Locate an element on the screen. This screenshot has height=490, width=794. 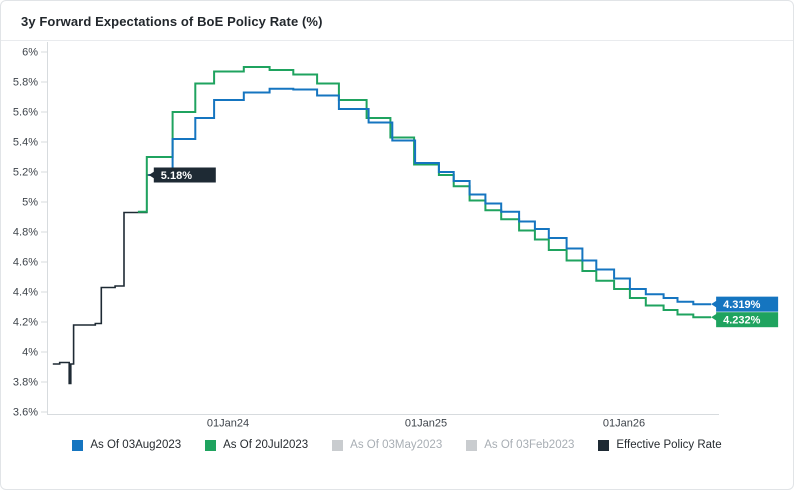
value-badge: 5.18% is located at coordinates (182, 175).